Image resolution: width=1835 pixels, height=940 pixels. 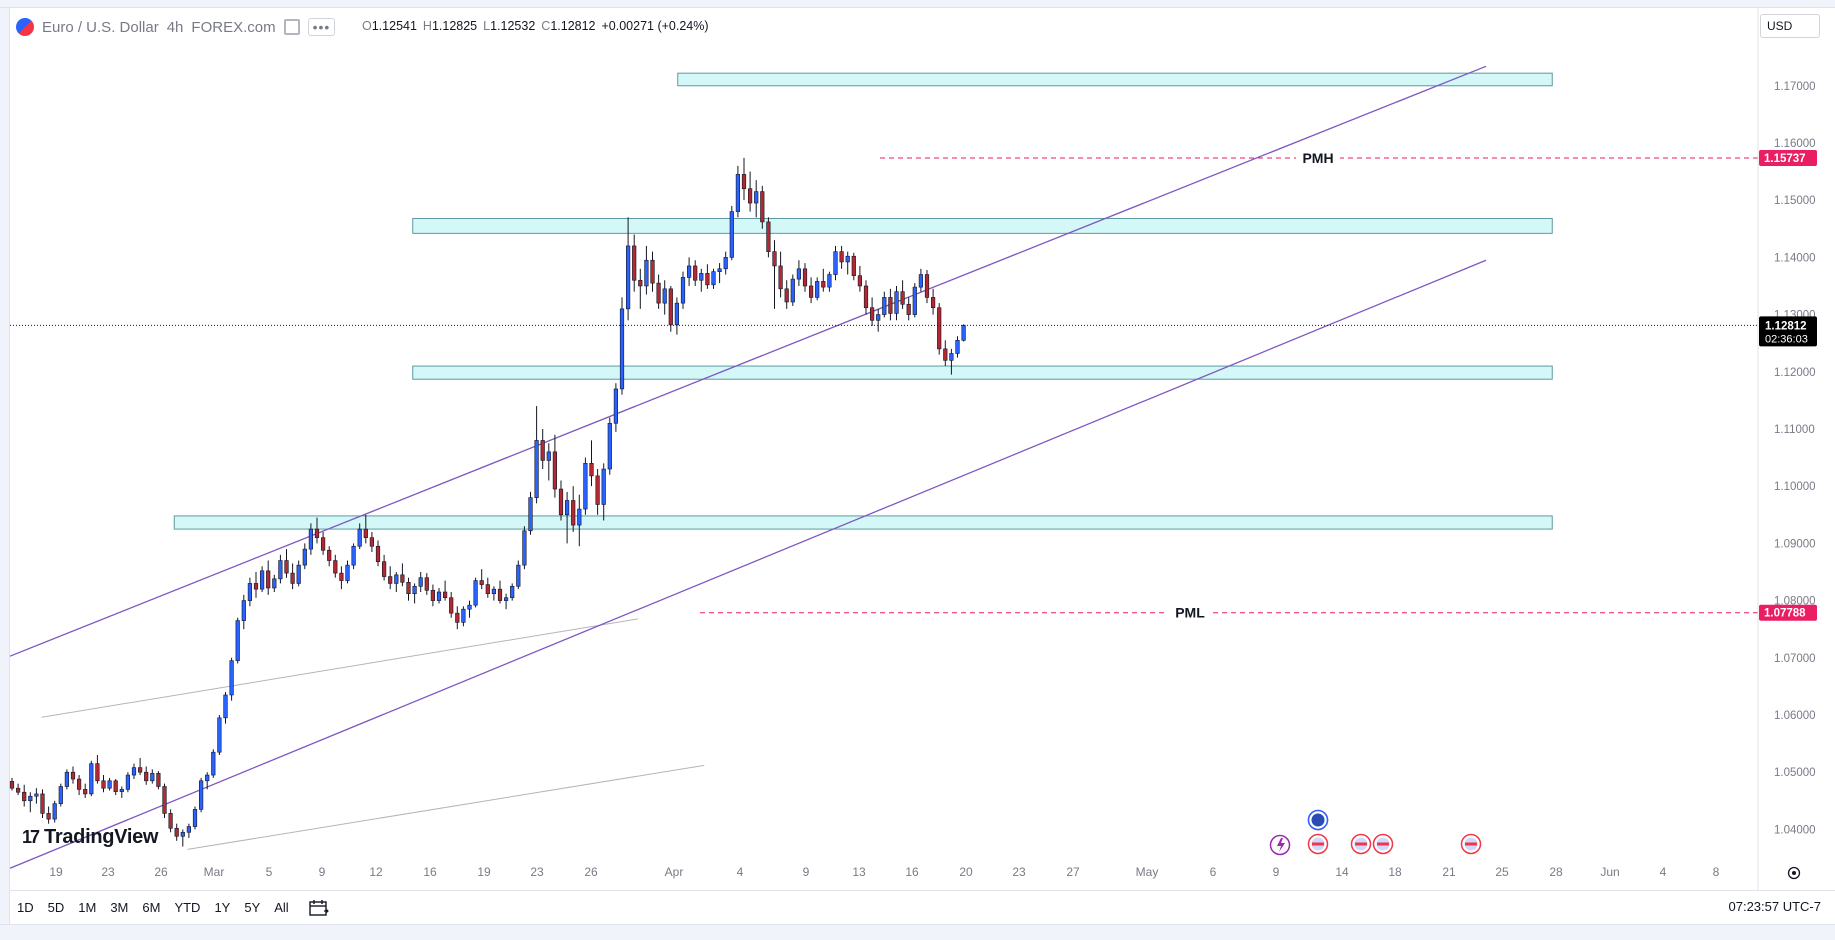 What do you see at coordinates (1318, 820) in the screenshot?
I see `eu-event-flag-icon` at bounding box center [1318, 820].